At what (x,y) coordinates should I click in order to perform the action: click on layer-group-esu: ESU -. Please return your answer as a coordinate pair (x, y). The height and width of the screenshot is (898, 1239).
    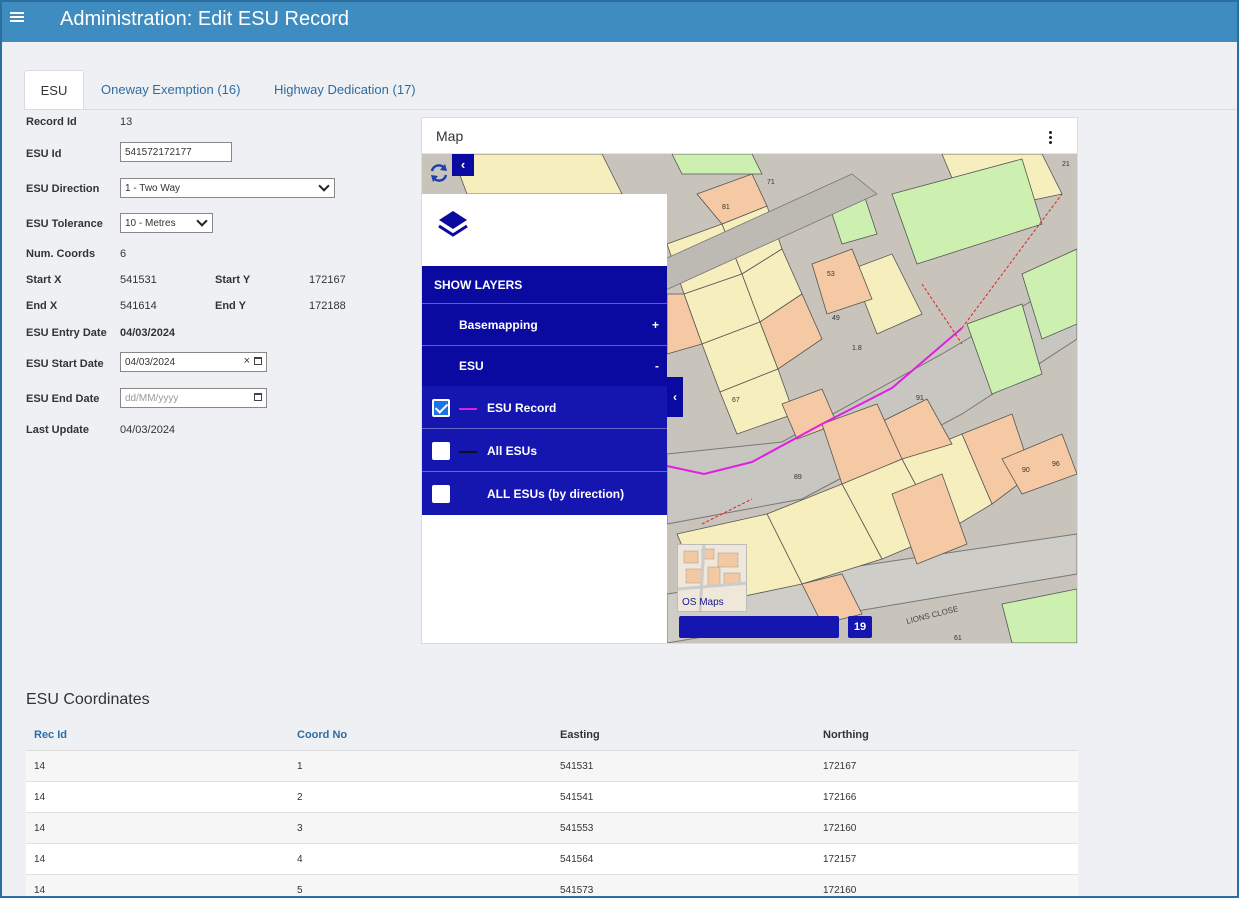
    Looking at the image, I should click on (544, 366).